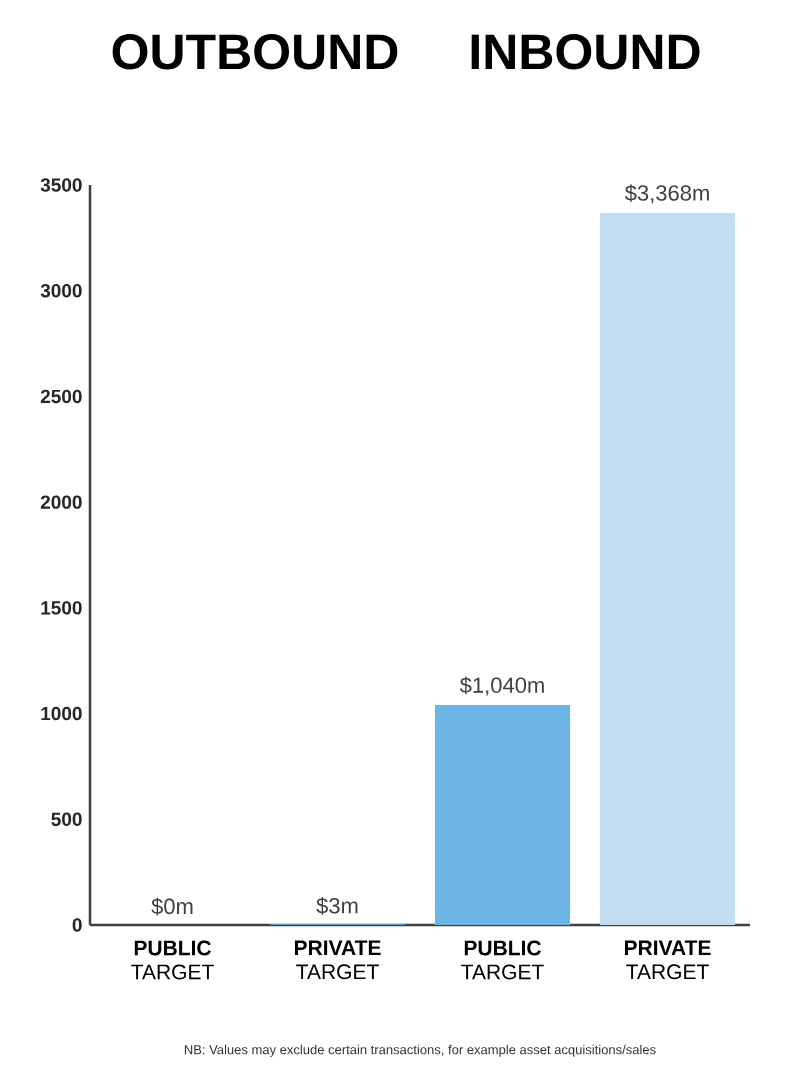 The image size is (800, 1088). What do you see at coordinates (61, 185) in the screenshot?
I see `y-tick-label: 3500` at bounding box center [61, 185].